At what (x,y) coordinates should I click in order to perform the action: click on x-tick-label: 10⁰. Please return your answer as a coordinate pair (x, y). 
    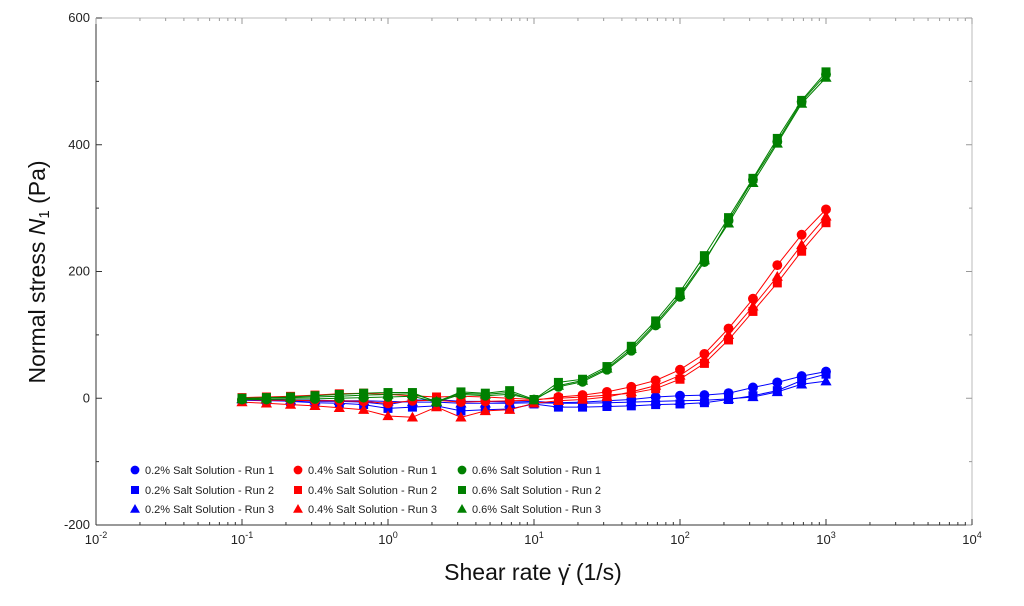
    Looking at the image, I should click on (387, 538).